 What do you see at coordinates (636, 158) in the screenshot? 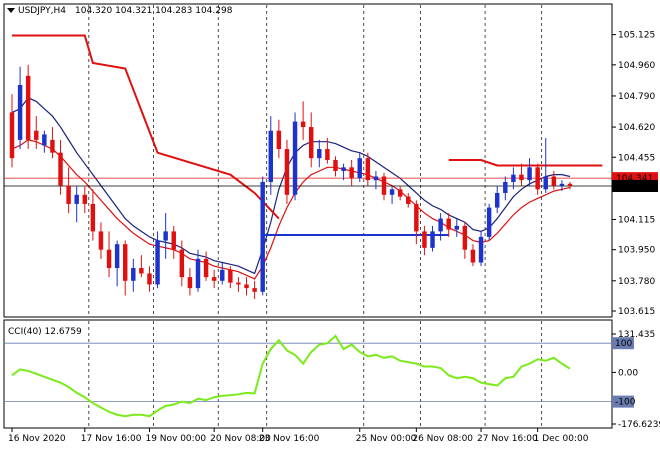
I see `price-ytick-label-4: 104.455` at bounding box center [636, 158].